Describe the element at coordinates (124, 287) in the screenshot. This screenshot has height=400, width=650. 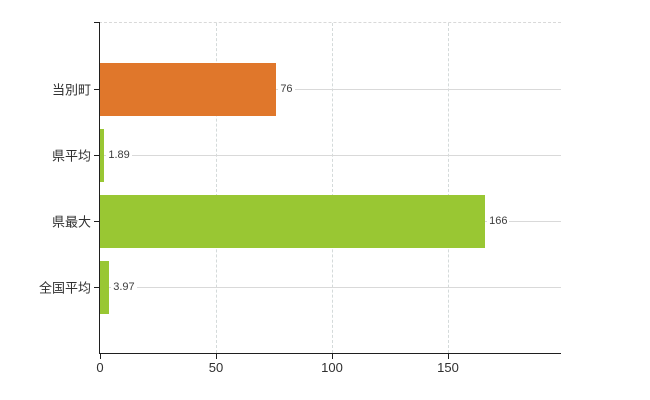
I see `bar-value-label: 3.97` at that location.